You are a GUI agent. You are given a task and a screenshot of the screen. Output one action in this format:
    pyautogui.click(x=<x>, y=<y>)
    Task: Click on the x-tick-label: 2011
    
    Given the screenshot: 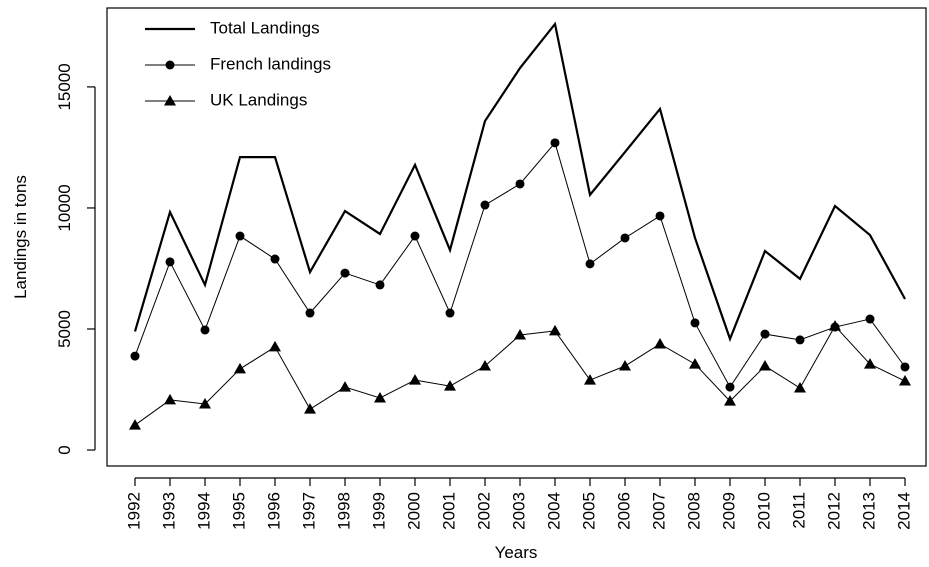 What is the action you would take?
    pyautogui.click(x=798, y=510)
    